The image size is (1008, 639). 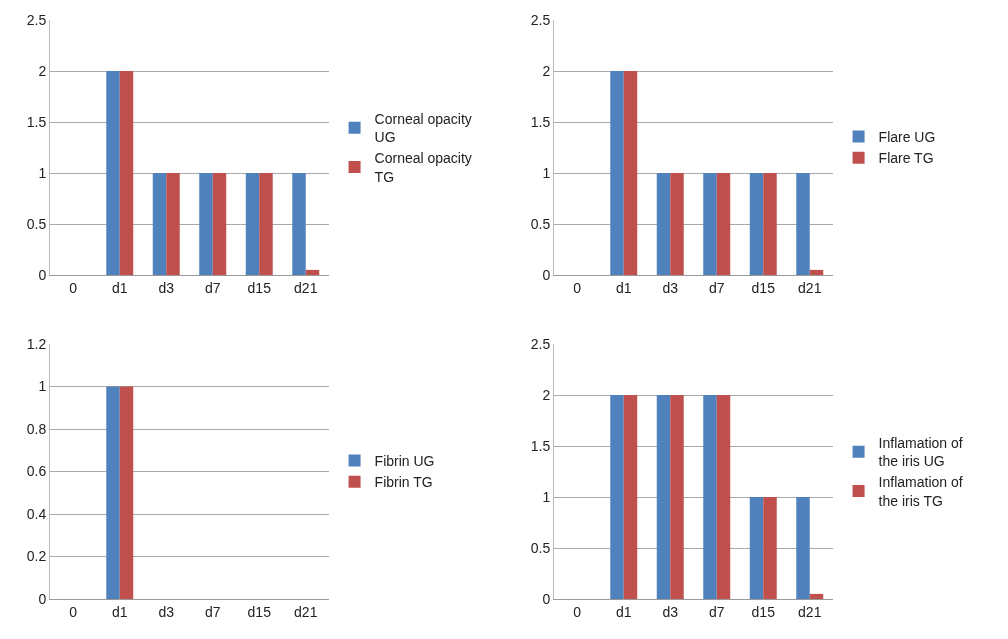 What do you see at coordinates (423, 128) in the screenshot?
I see `legend-label: Corneal opacity UG` at bounding box center [423, 128].